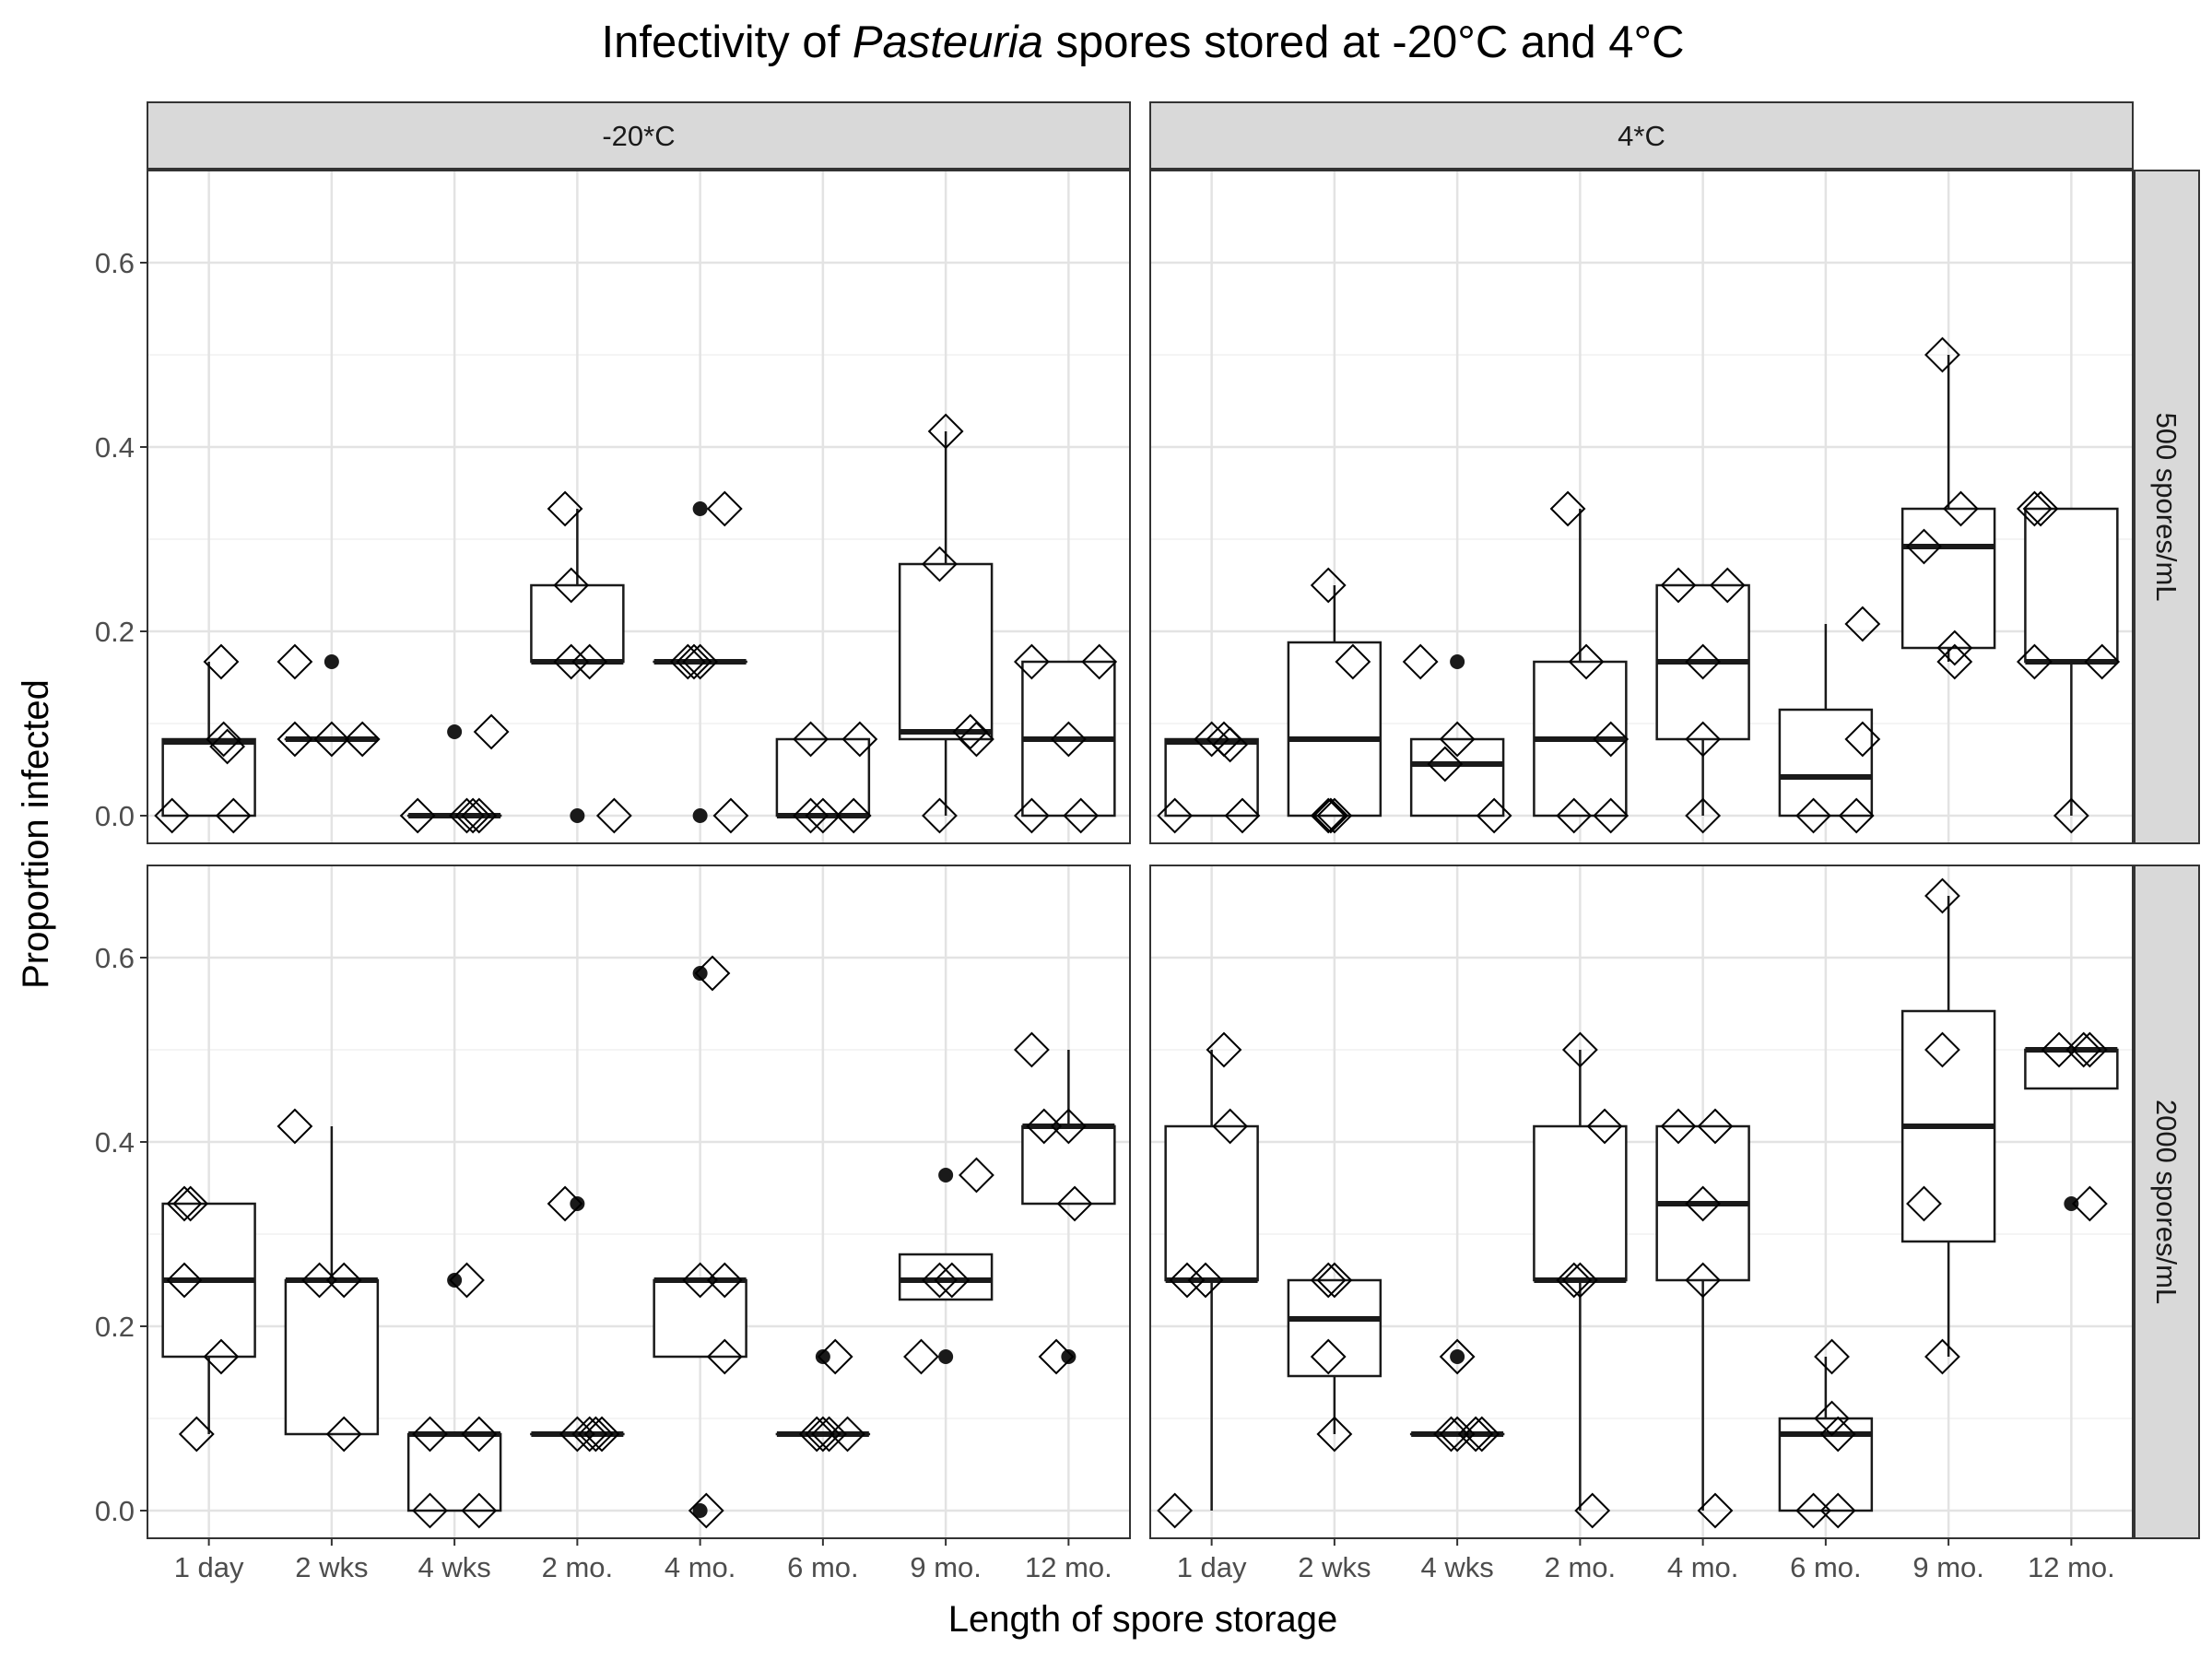  I want to click on x-tick-label: 1 day, so click(209, 1567).